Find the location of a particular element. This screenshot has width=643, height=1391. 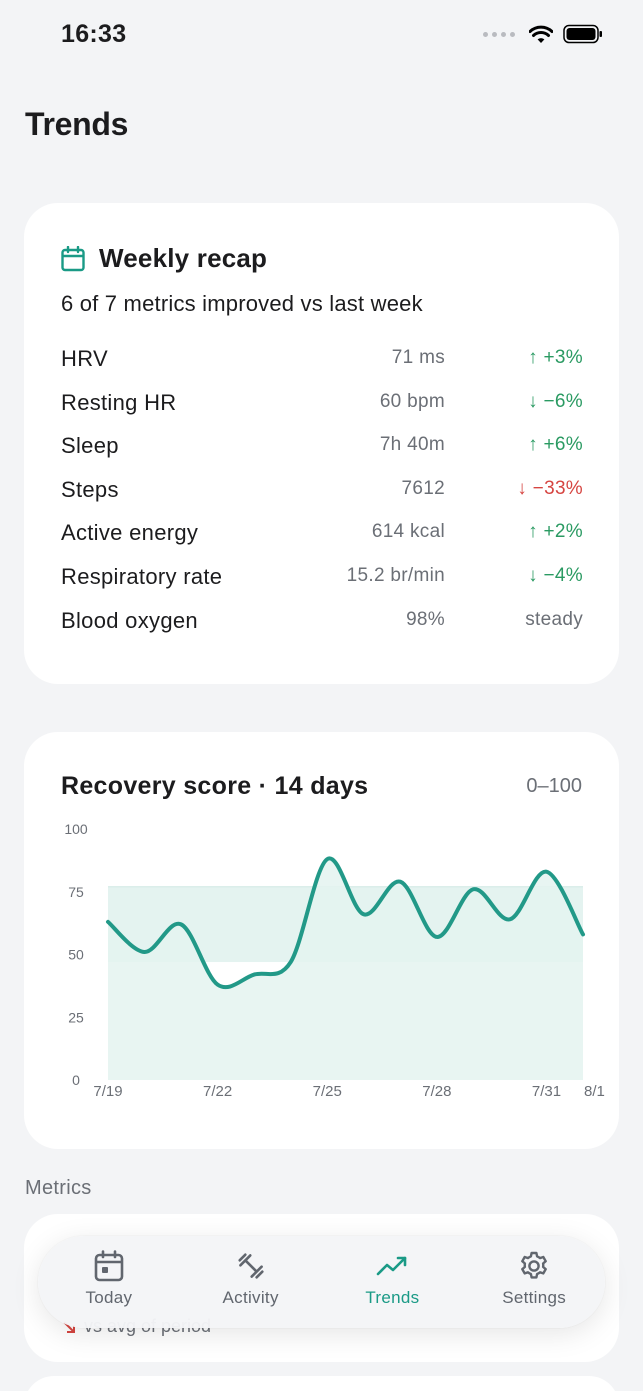

tab-today: Today is located at coordinates (109, 1282).